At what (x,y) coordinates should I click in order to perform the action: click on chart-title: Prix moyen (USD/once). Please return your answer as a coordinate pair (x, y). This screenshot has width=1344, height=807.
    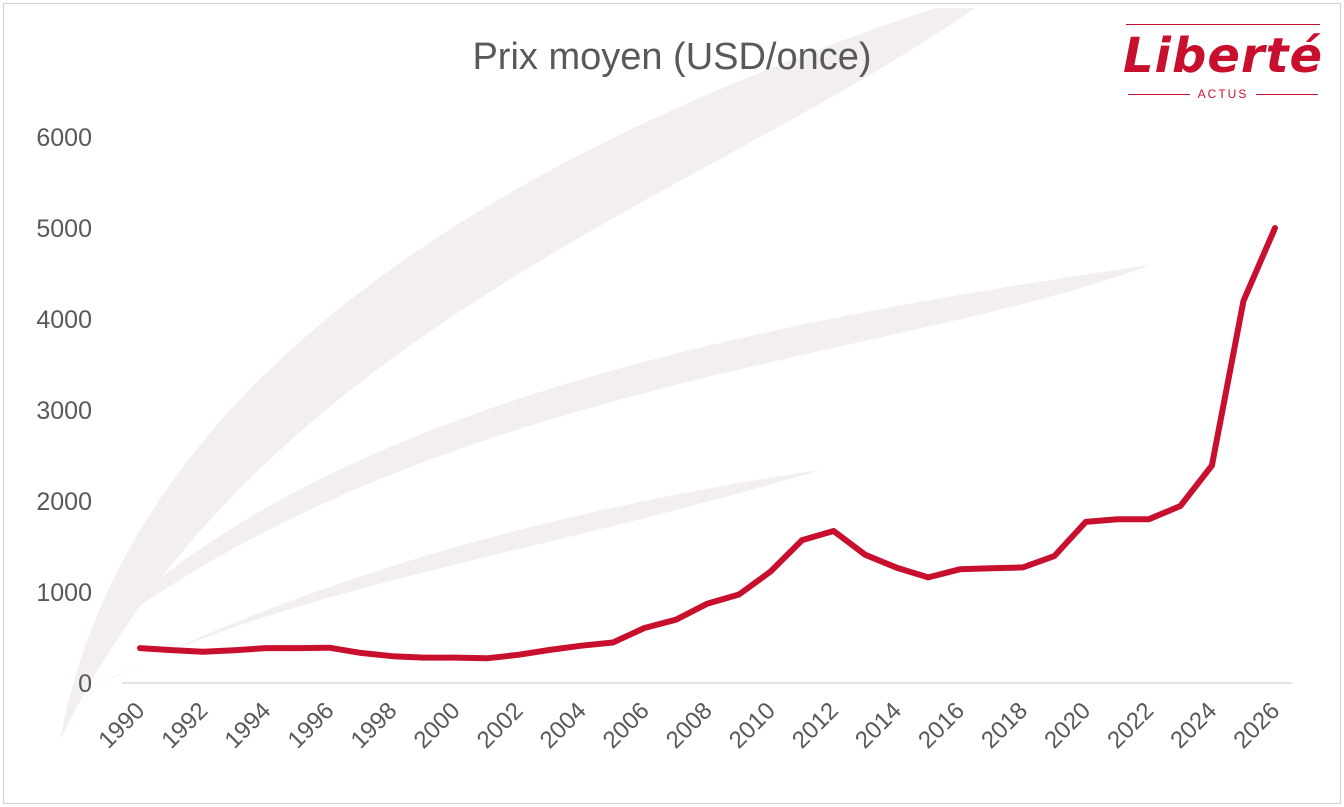
    Looking at the image, I should click on (672, 57).